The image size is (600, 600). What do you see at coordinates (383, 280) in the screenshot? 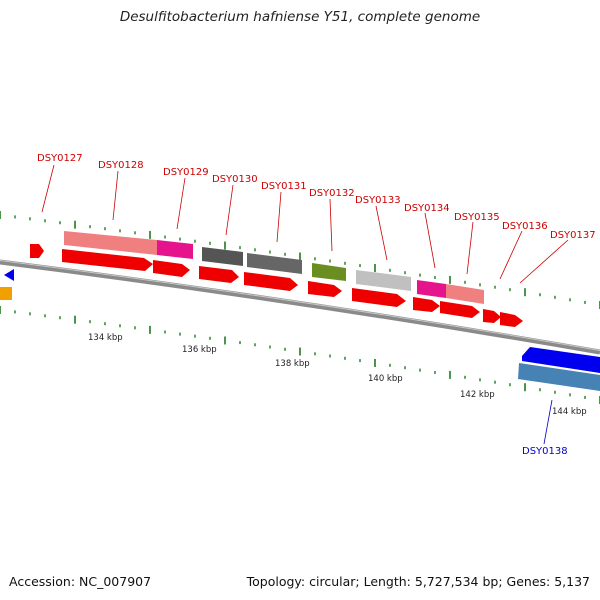
I see `feature-dsy0133-outer` at bounding box center [383, 280].